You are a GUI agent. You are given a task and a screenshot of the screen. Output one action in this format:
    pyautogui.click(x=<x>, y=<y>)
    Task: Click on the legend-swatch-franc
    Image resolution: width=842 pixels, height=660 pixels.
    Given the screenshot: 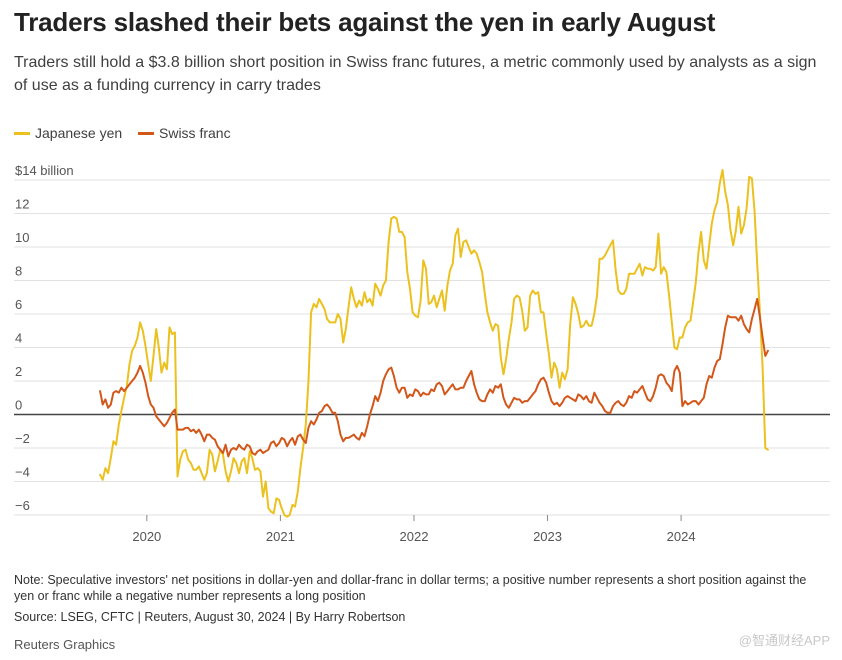 What is the action you would take?
    pyautogui.click(x=146, y=133)
    